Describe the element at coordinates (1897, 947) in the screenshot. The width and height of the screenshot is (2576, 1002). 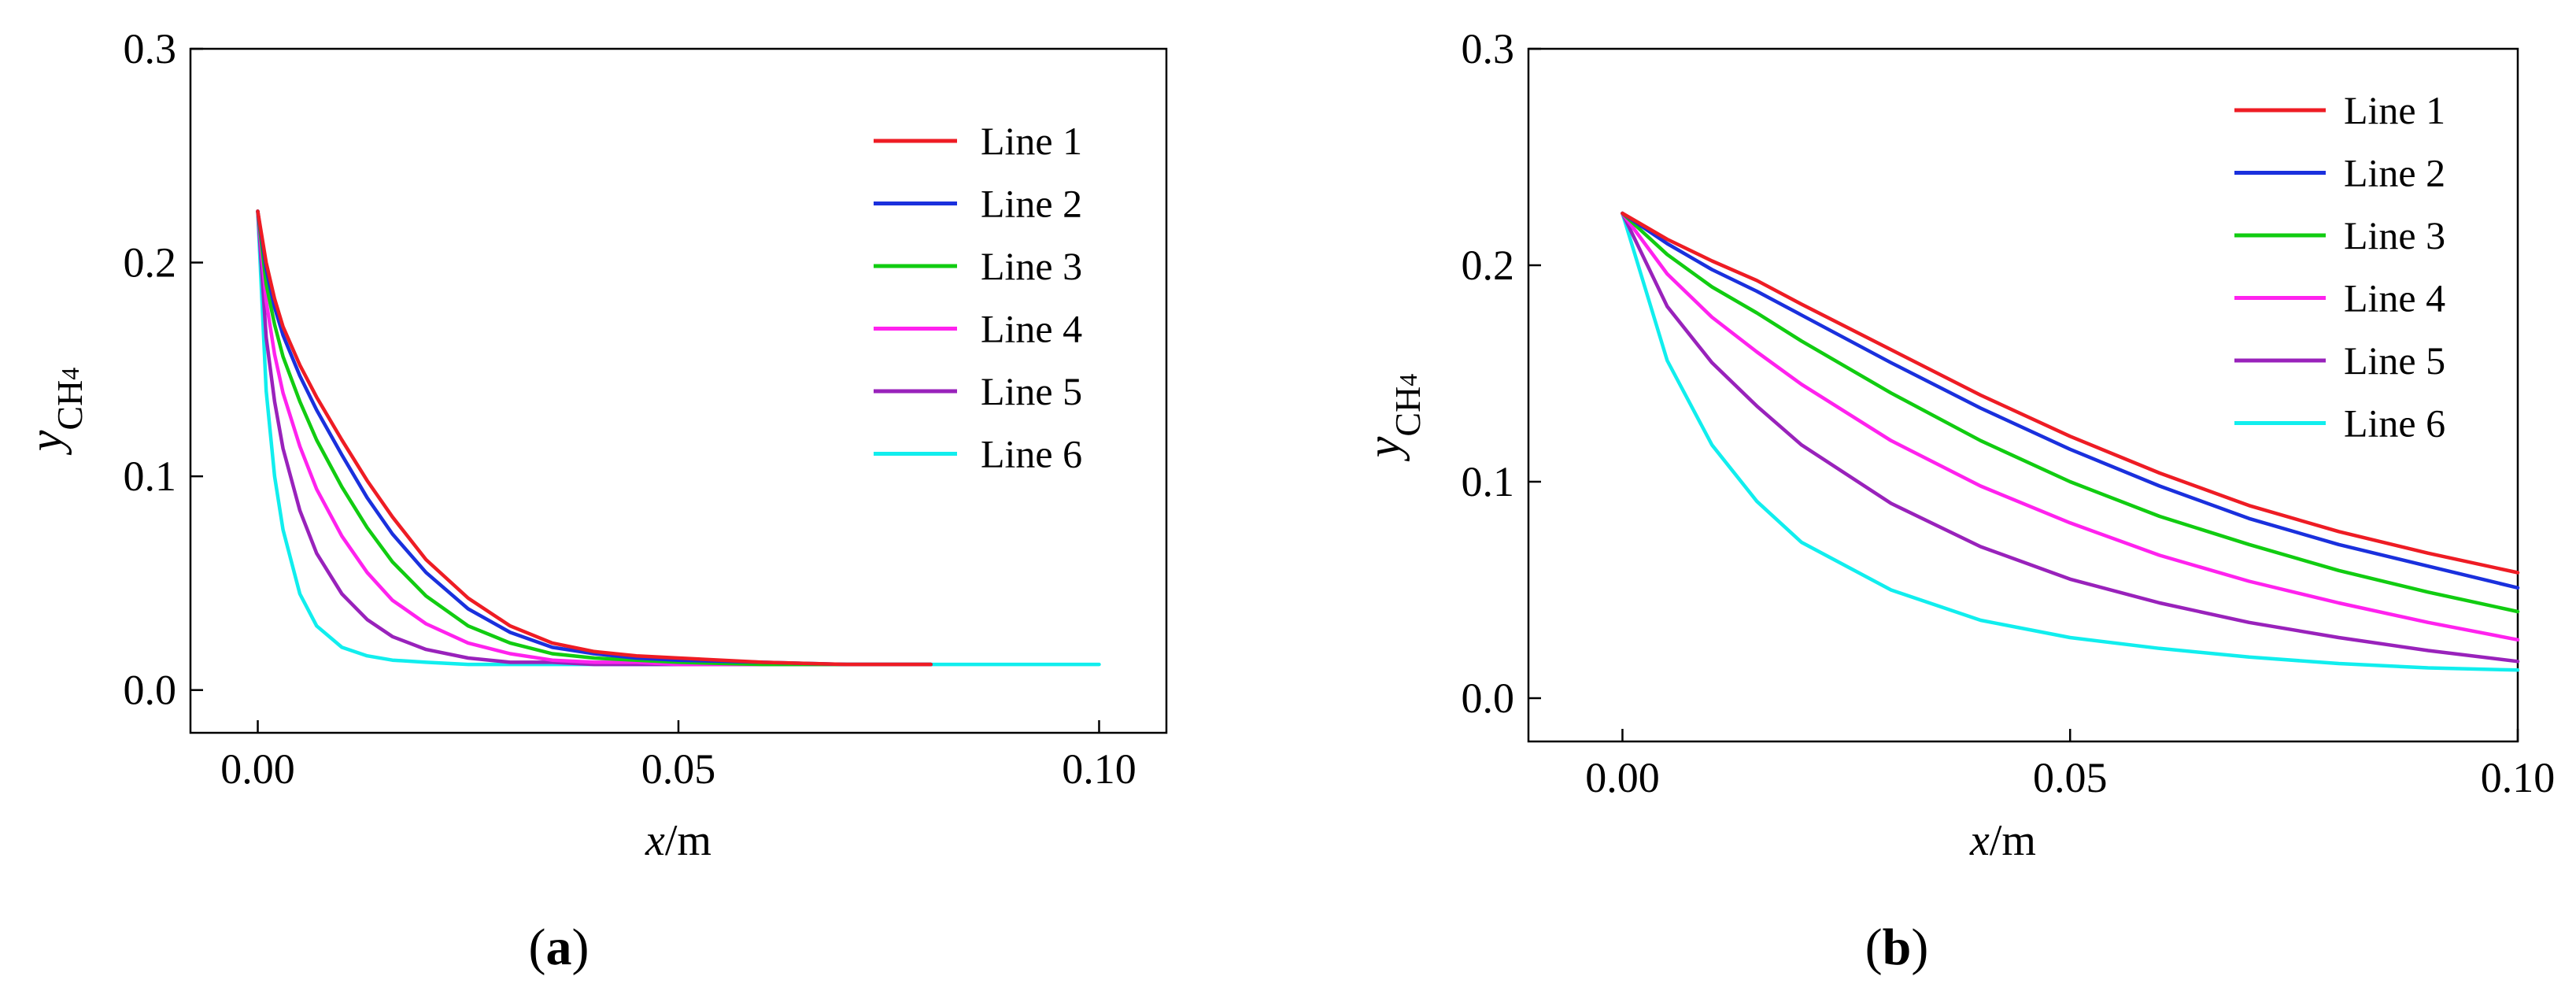
I see `panel-label-b: (b)` at that location.